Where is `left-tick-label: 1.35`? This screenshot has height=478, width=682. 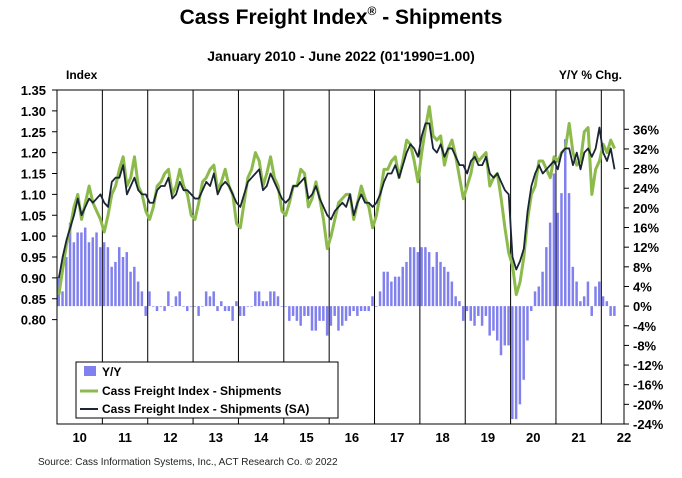
left-tick-label: 1.35 is located at coordinates (33, 90).